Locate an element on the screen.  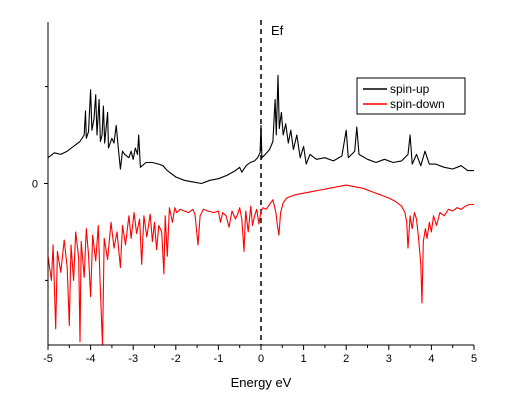
x-tick-label: 2 is located at coordinates (346, 359).